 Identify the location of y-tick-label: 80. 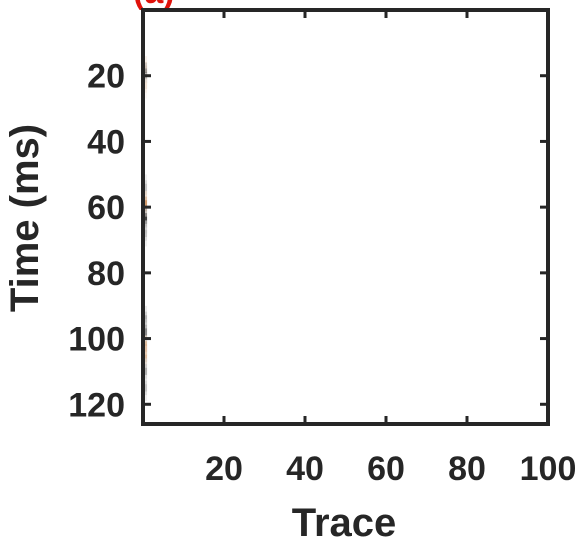
(106, 274).